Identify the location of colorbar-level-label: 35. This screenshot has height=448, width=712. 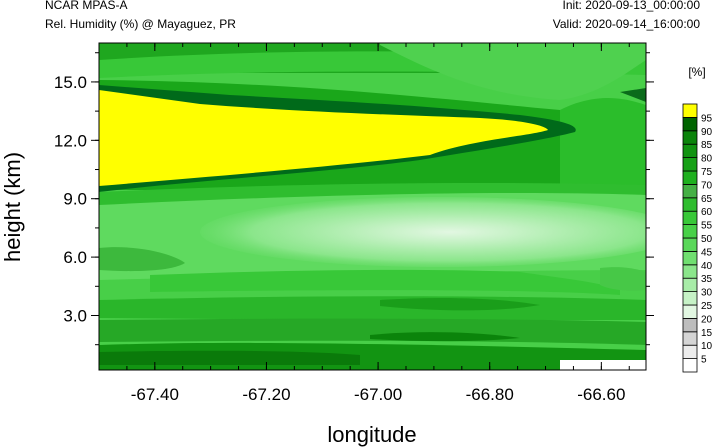
(706, 279).